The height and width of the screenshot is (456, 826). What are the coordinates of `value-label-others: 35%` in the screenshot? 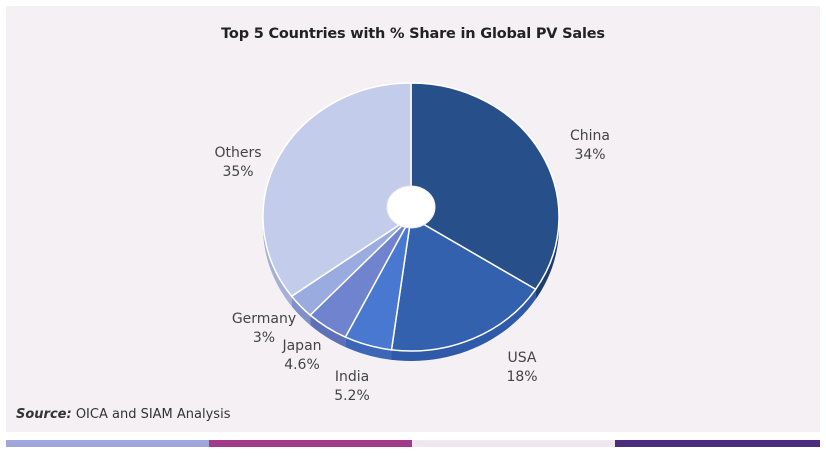 It's located at (237, 172).